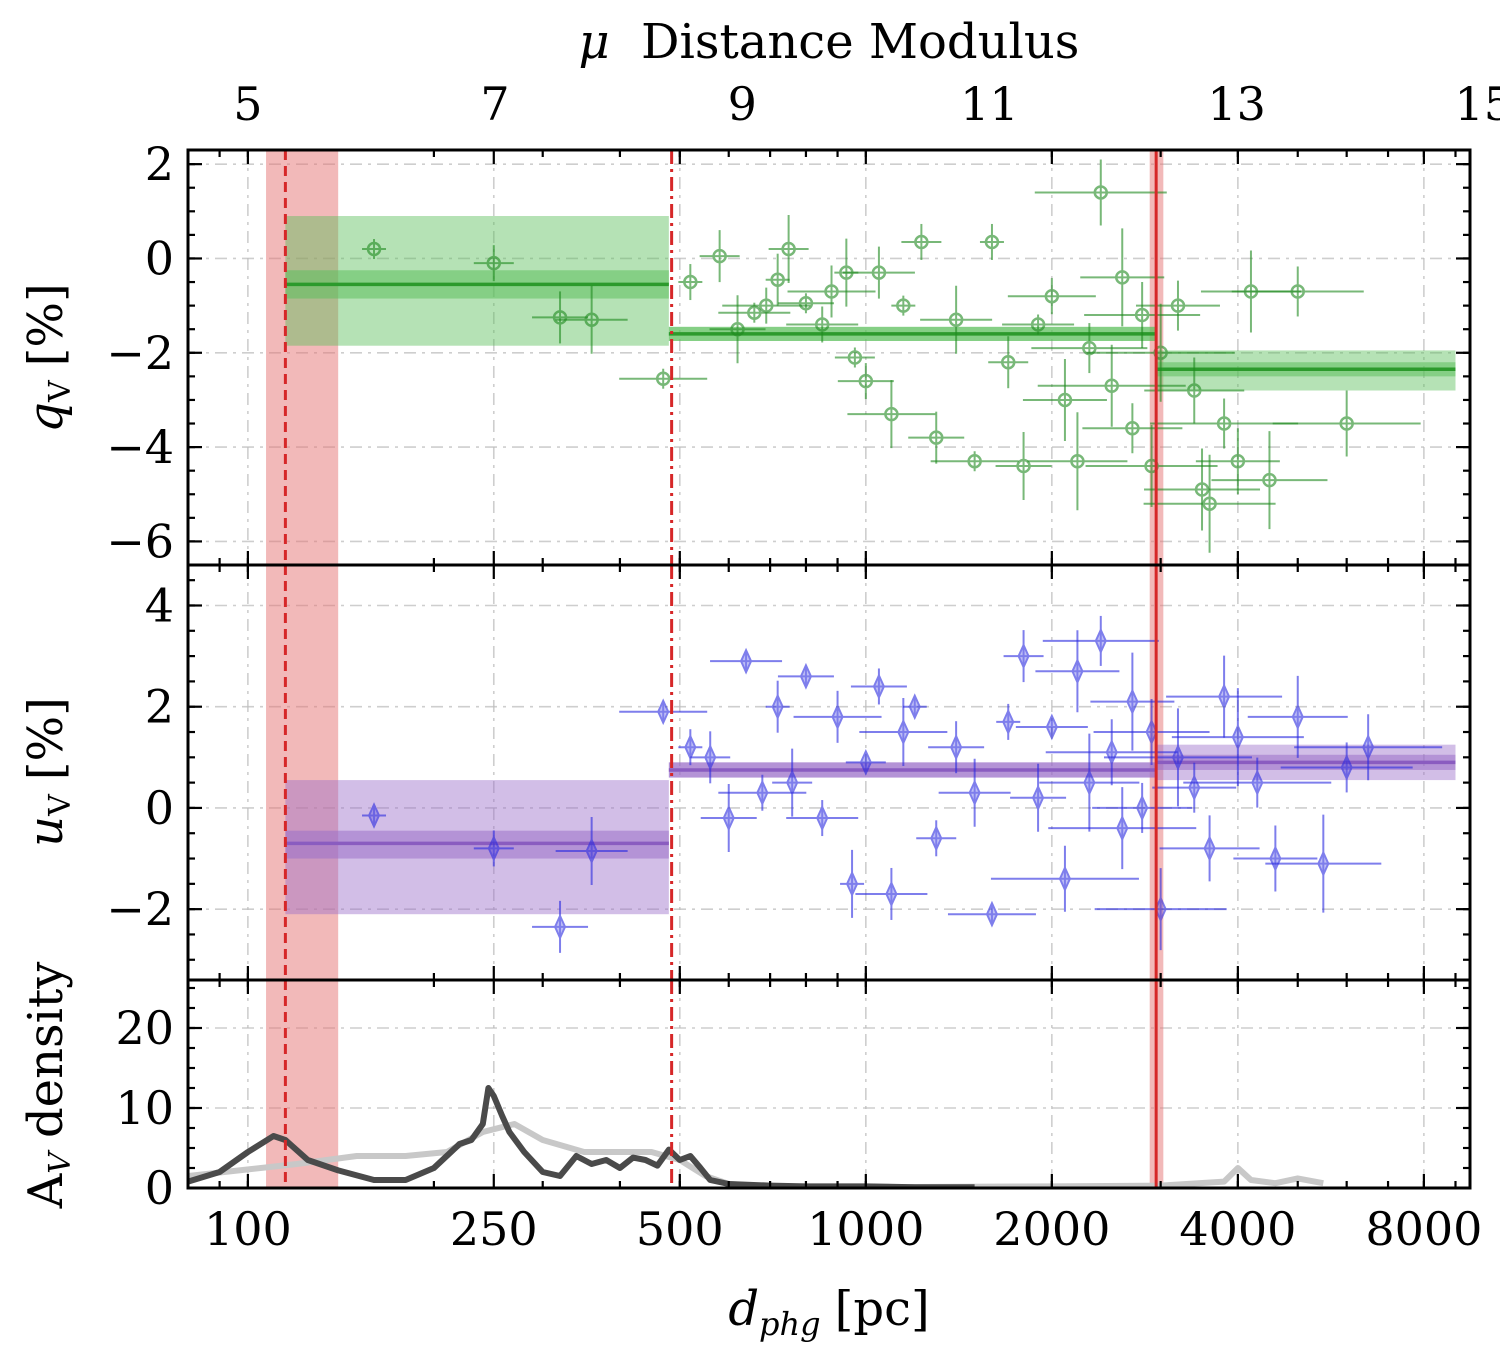  What do you see at coordinates (159, 707) in the screenshot?
I see `uv-ytick-label: 2` at bounding box center [159, 707].